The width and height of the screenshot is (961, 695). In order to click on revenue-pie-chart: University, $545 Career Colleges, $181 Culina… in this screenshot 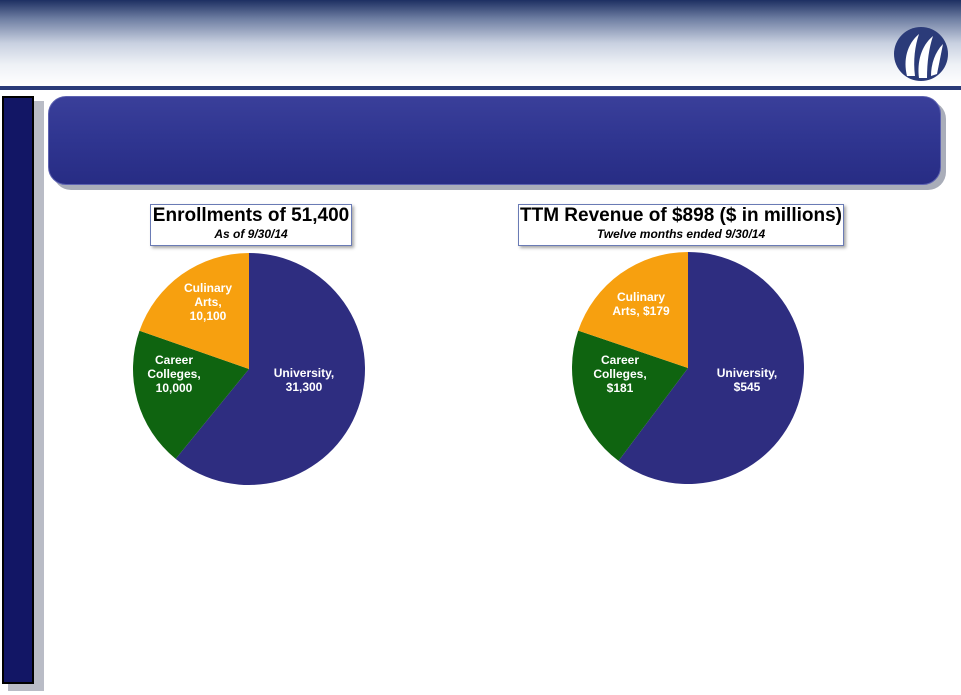, I will do `click(688, 368)`.